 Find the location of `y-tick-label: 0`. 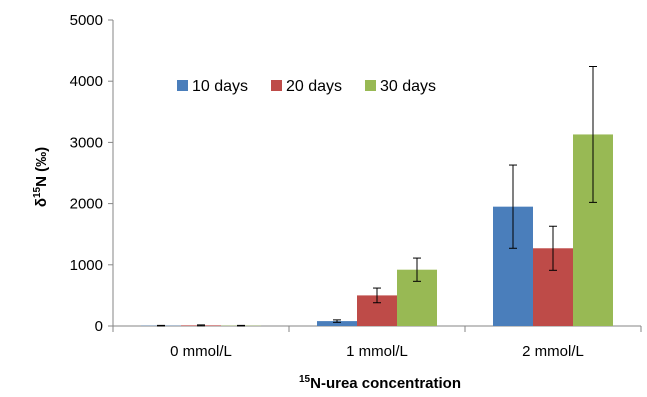

y-tick-label: 0 is located at coordinates (99, 326).